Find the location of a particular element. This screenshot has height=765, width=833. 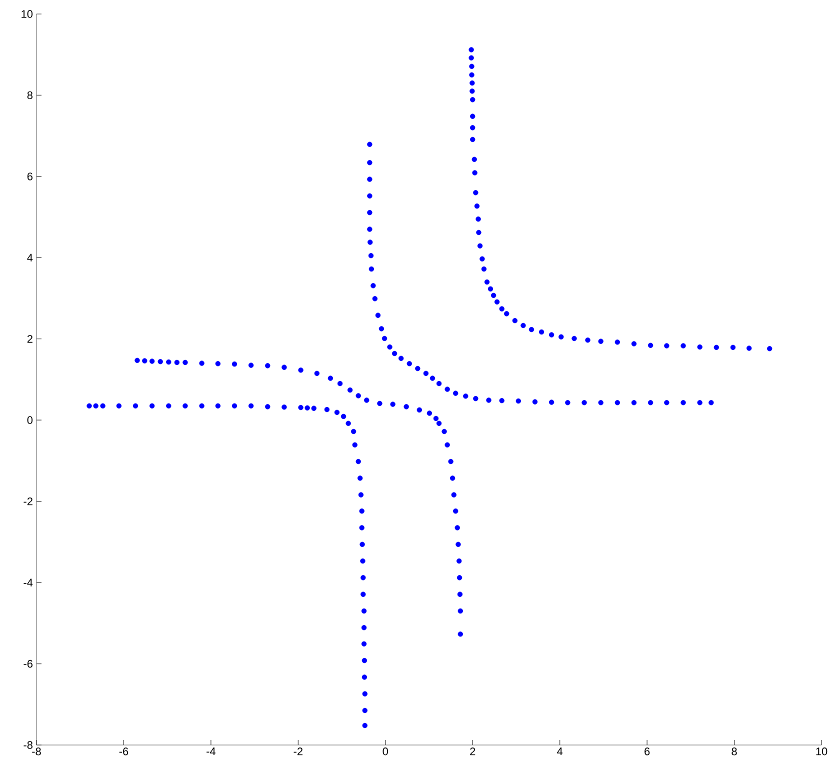

y-tick-label: 10 is located at coordinates (27, 14).